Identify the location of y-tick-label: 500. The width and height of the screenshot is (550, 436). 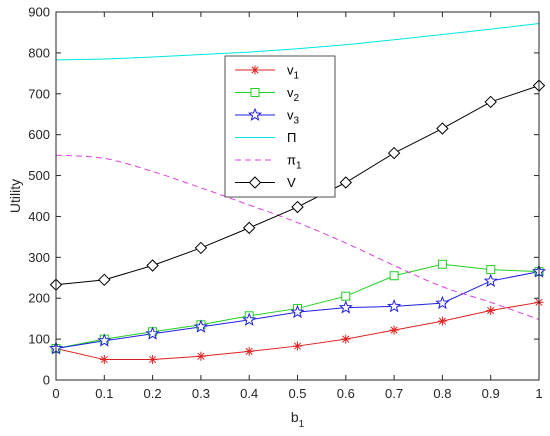
(39, 175).